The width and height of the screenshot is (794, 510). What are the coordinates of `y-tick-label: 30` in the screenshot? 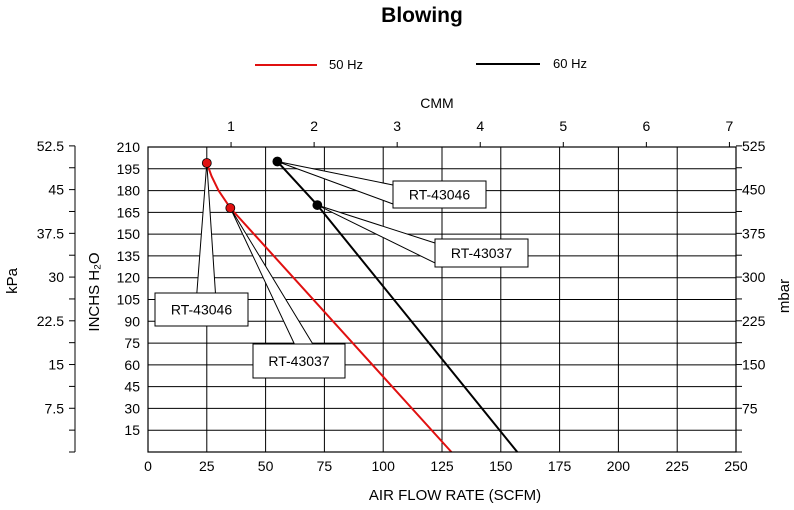 It's located at (132, 408).